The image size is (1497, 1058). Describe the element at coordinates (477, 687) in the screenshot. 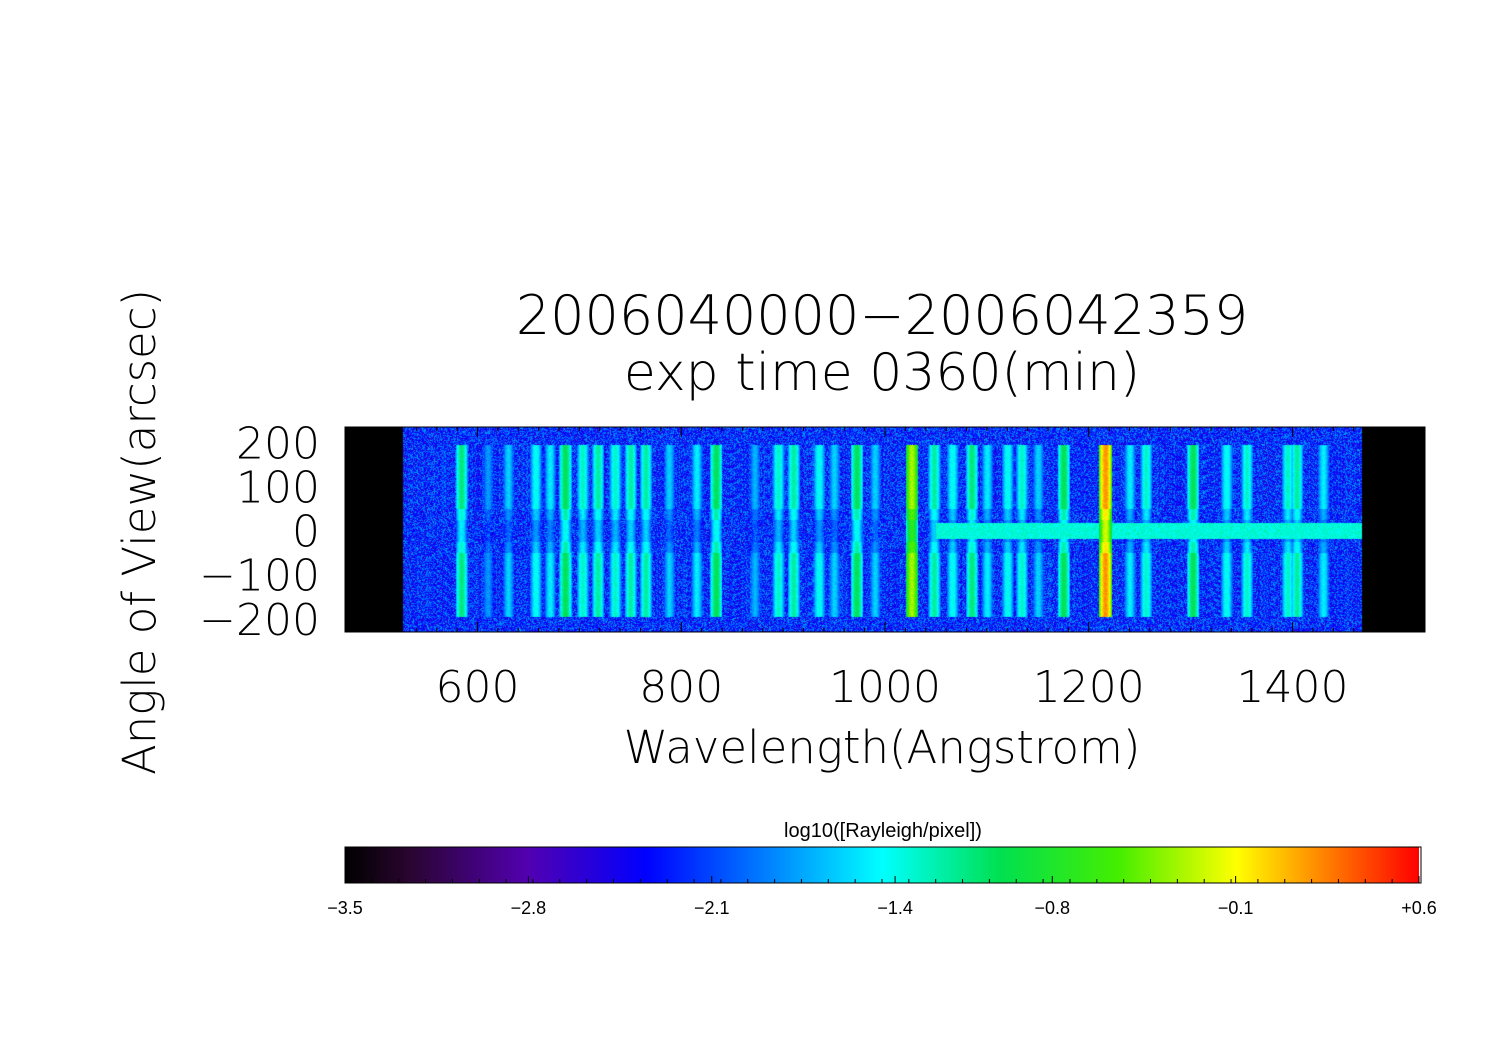

I see `x-tick-label: 600` at that location.